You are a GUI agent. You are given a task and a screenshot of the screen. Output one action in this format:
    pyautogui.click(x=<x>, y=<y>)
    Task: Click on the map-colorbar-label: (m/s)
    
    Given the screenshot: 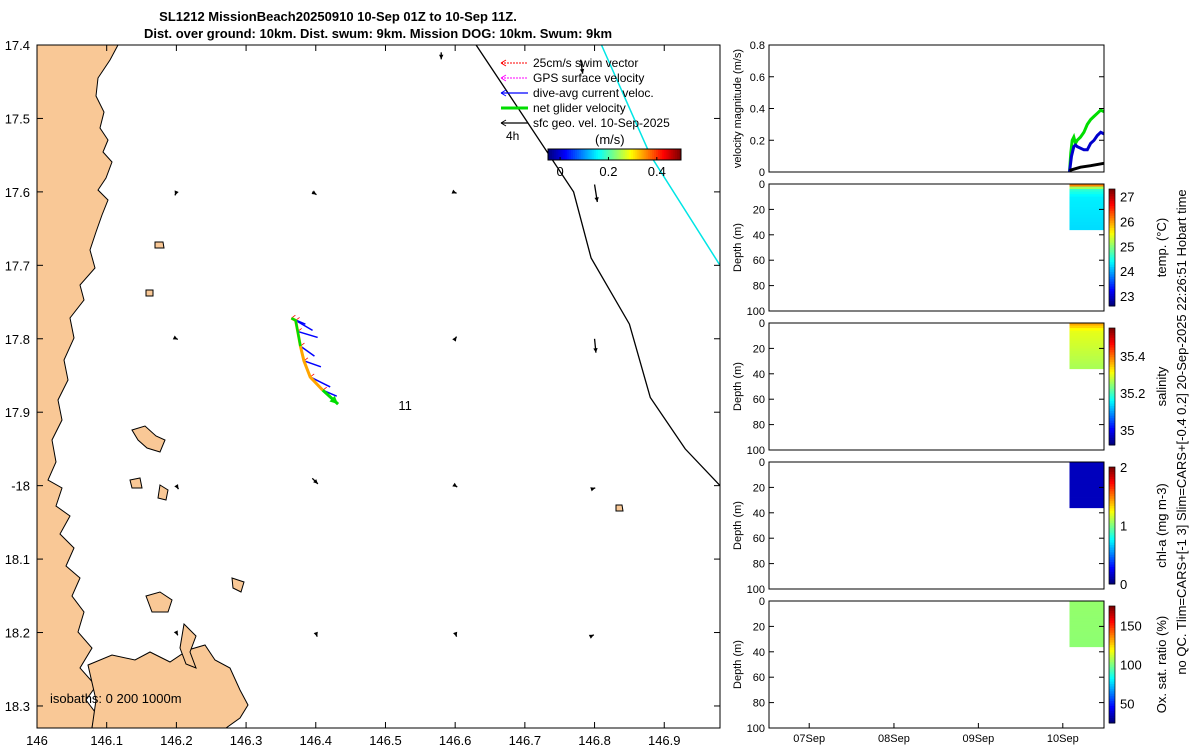 What is the action you would take?
    pyautogui.click(x=610, y=139)
    